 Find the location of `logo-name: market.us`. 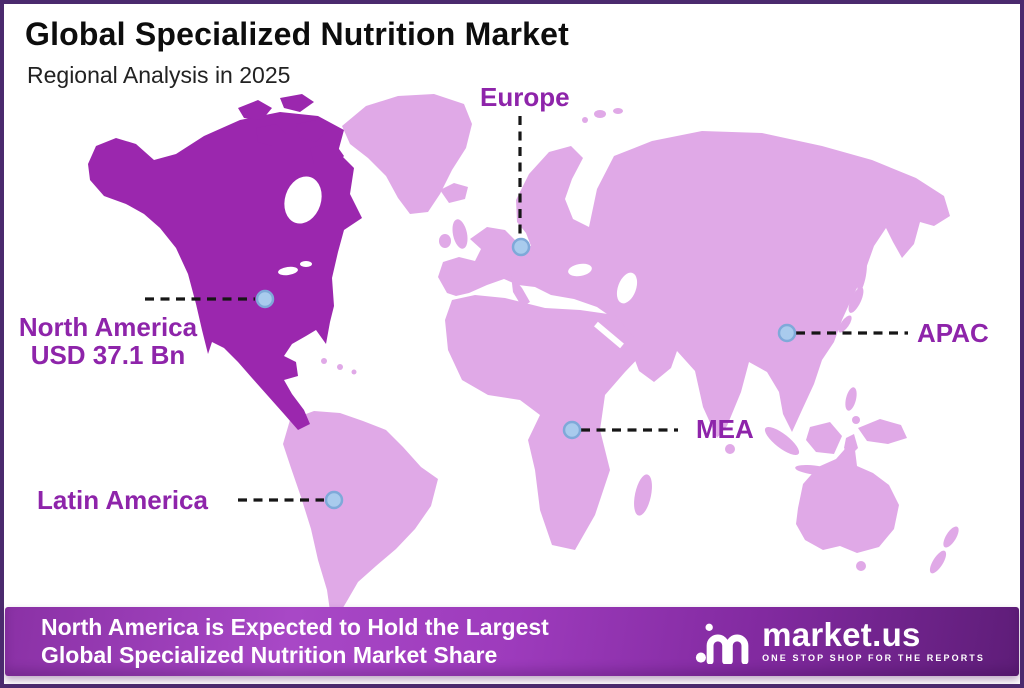

logo-name: market.us is located at coordinates (841, 634).